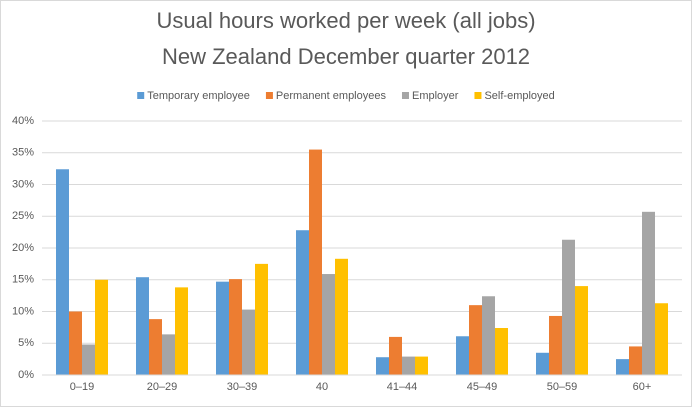 Image resolution: width=692 pixels, height=407 pixels. Describe the element at coordinates (322, 387) in the screenshot. I see `x-tick-label: 40` at that location.